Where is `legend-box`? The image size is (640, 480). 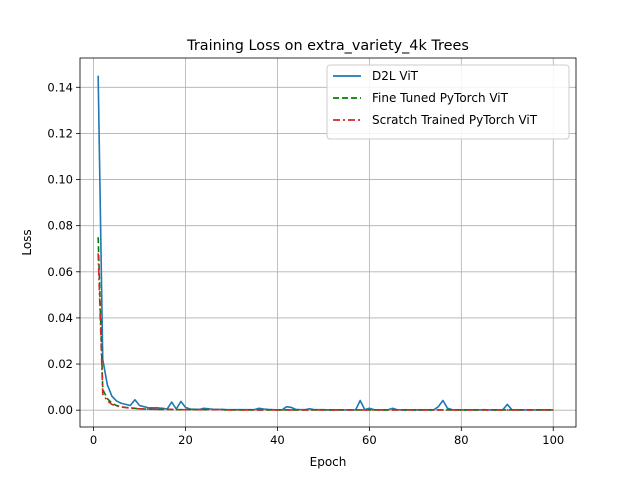 legend-box is located at coordinates (448, 102).